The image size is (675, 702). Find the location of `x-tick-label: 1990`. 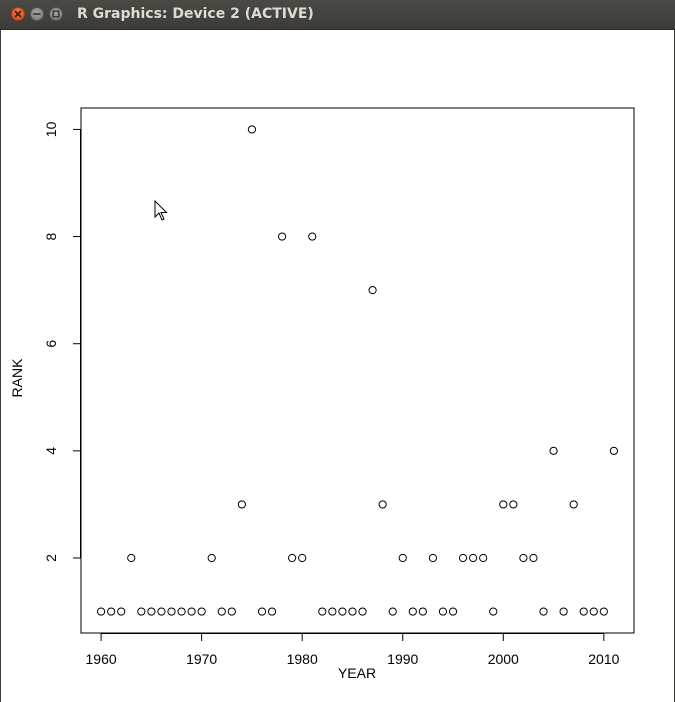

x-tick-label: 1990 is located at coordinates (402, 659).